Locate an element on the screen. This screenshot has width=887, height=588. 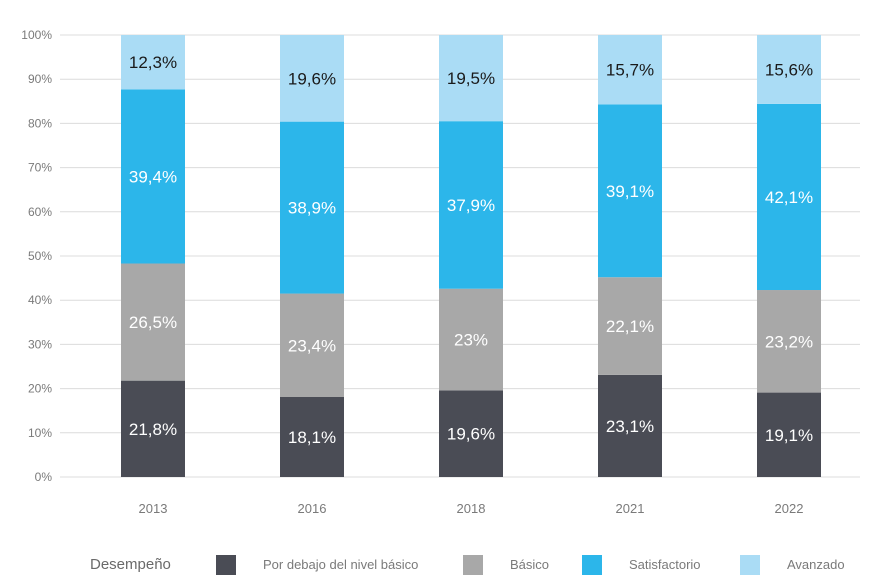
legend-title: Desempeño is located at coordinates (130, 564).